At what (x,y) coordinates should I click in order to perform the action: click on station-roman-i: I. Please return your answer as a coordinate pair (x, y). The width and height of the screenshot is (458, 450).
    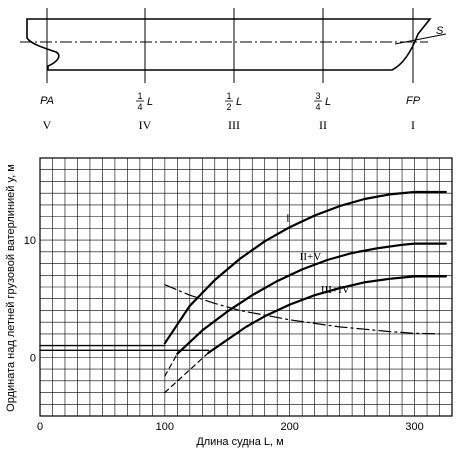
    Looking at the image, I should click on (413, 125).